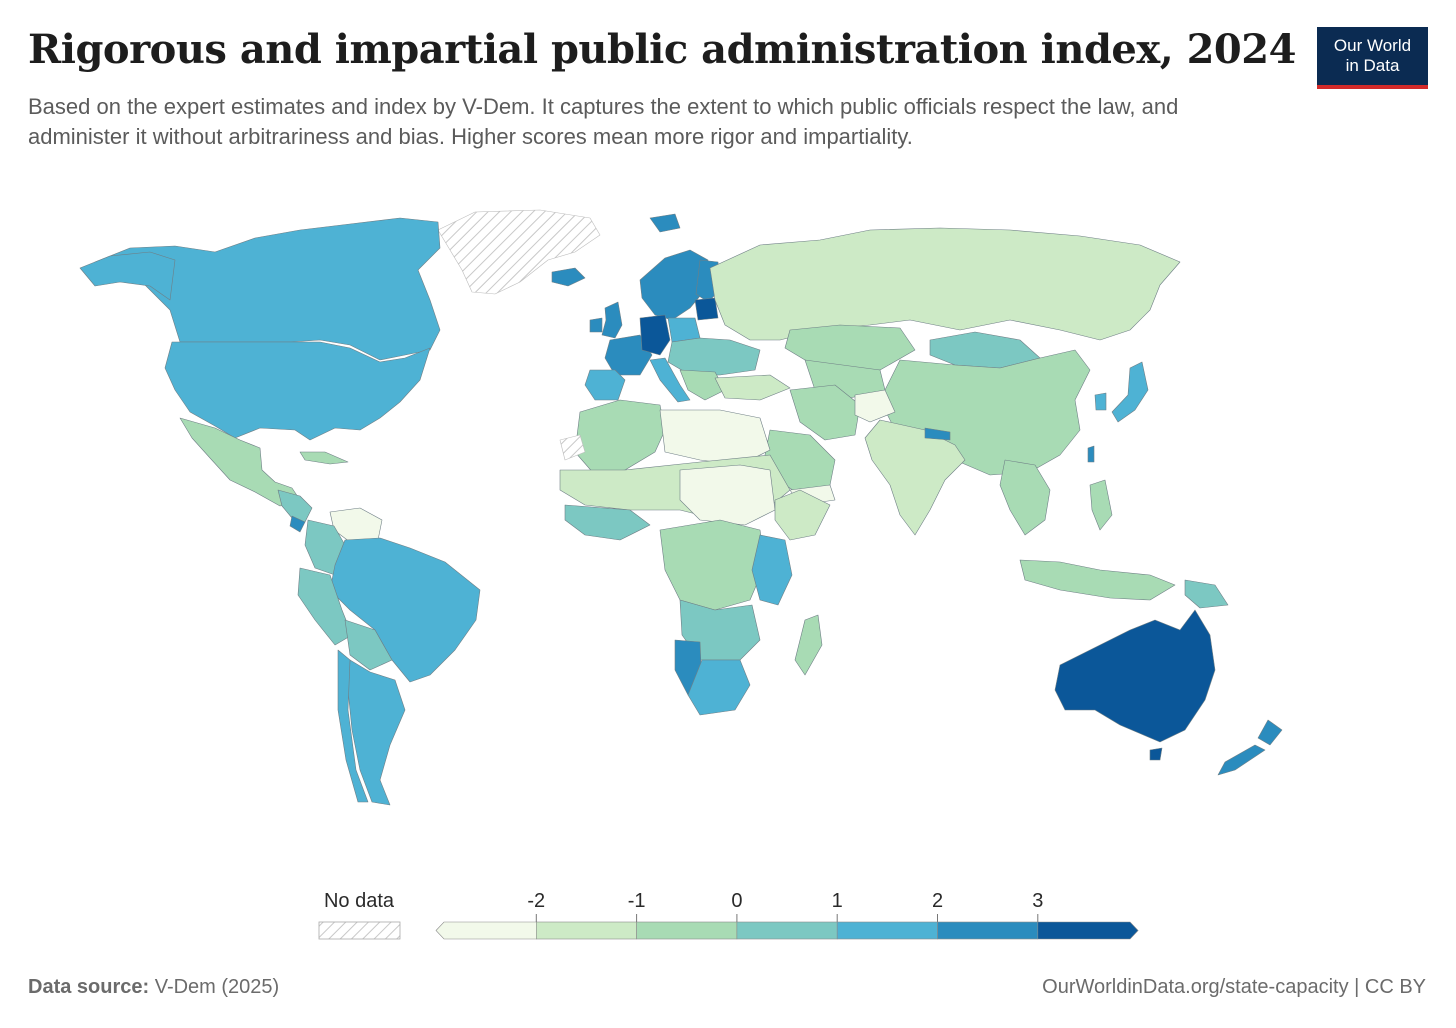  Describe the element at coordinates (572, 447) in the screenshot. I see `country-western-sahara` at that location.